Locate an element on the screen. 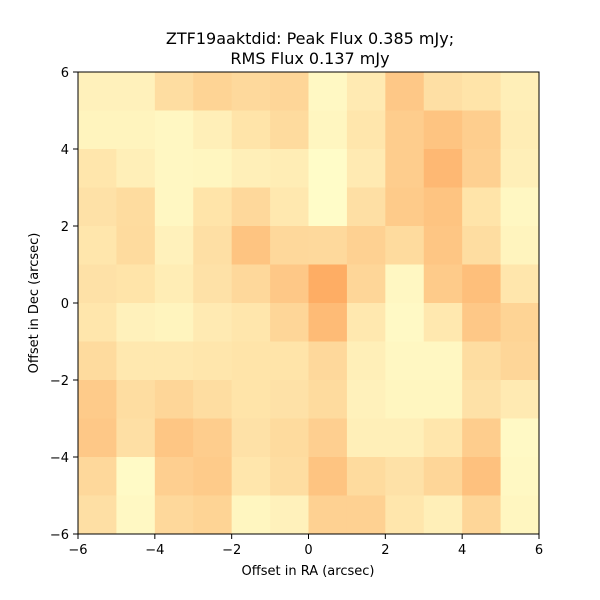 The image size is (600, 600). x-axis-label: Offset in RA (arcsec) is located at coordinates (308, 571).